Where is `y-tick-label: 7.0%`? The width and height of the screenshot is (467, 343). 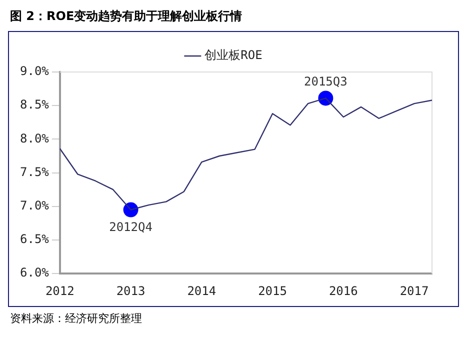
y-tick-label: 7.0% is located at coordinates (35, 205).